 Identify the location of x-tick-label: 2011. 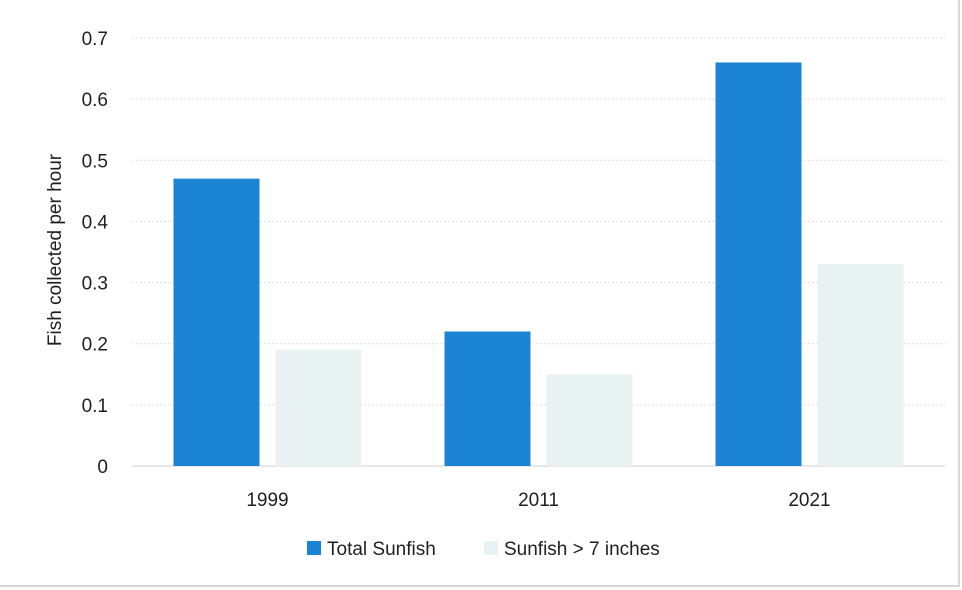
(538, 500).